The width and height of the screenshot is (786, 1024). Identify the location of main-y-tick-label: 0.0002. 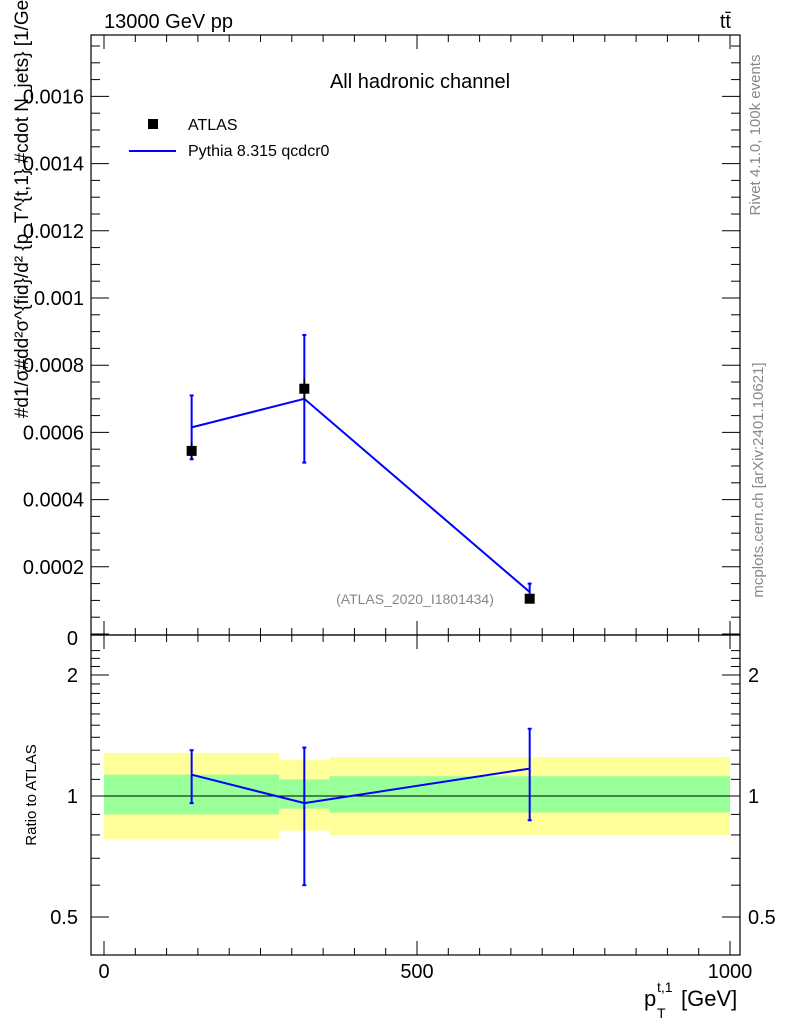
(53, 568).